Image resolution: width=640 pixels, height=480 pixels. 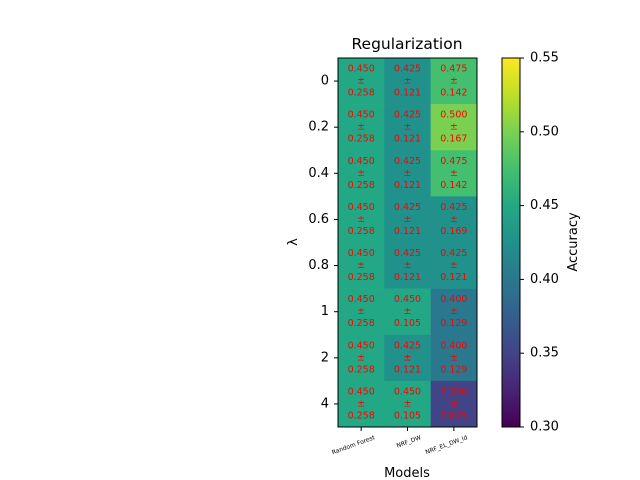 What do you see at coordinates (511, 242) in the screenshot?
I see `colorbar-gradient` at bounding box center [511, 242].